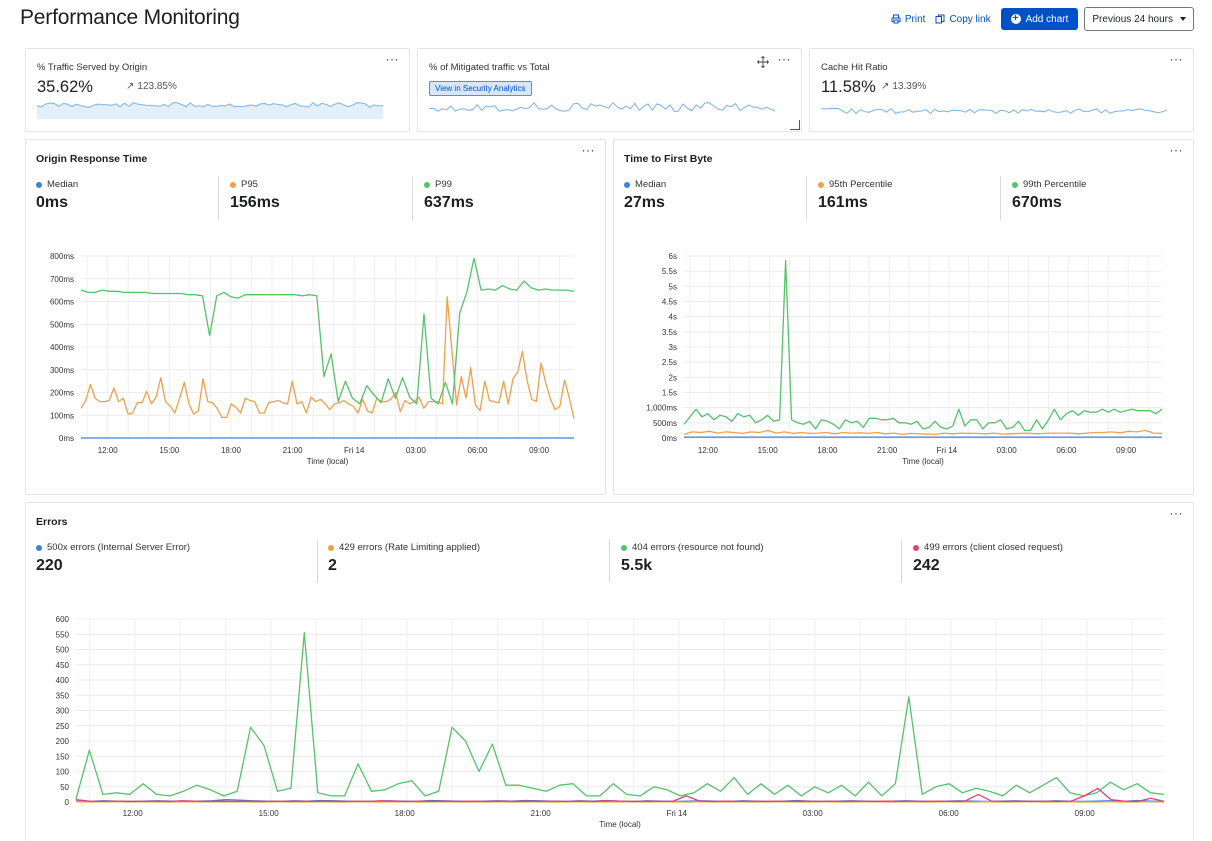 The image size is (1212, 841). What do you see at coordinates (1085, 813) in the screenshot?
I see `x-tick-label: 09:00` at bounding box center [1085, 813].